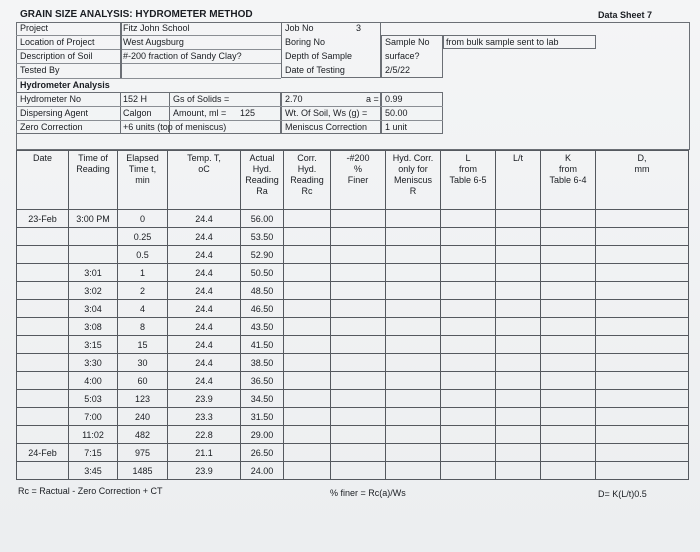 Image resolution: width=700 pixels, height=552 pixels. I want to click on table-cell: 4:00, so click(93, 380).